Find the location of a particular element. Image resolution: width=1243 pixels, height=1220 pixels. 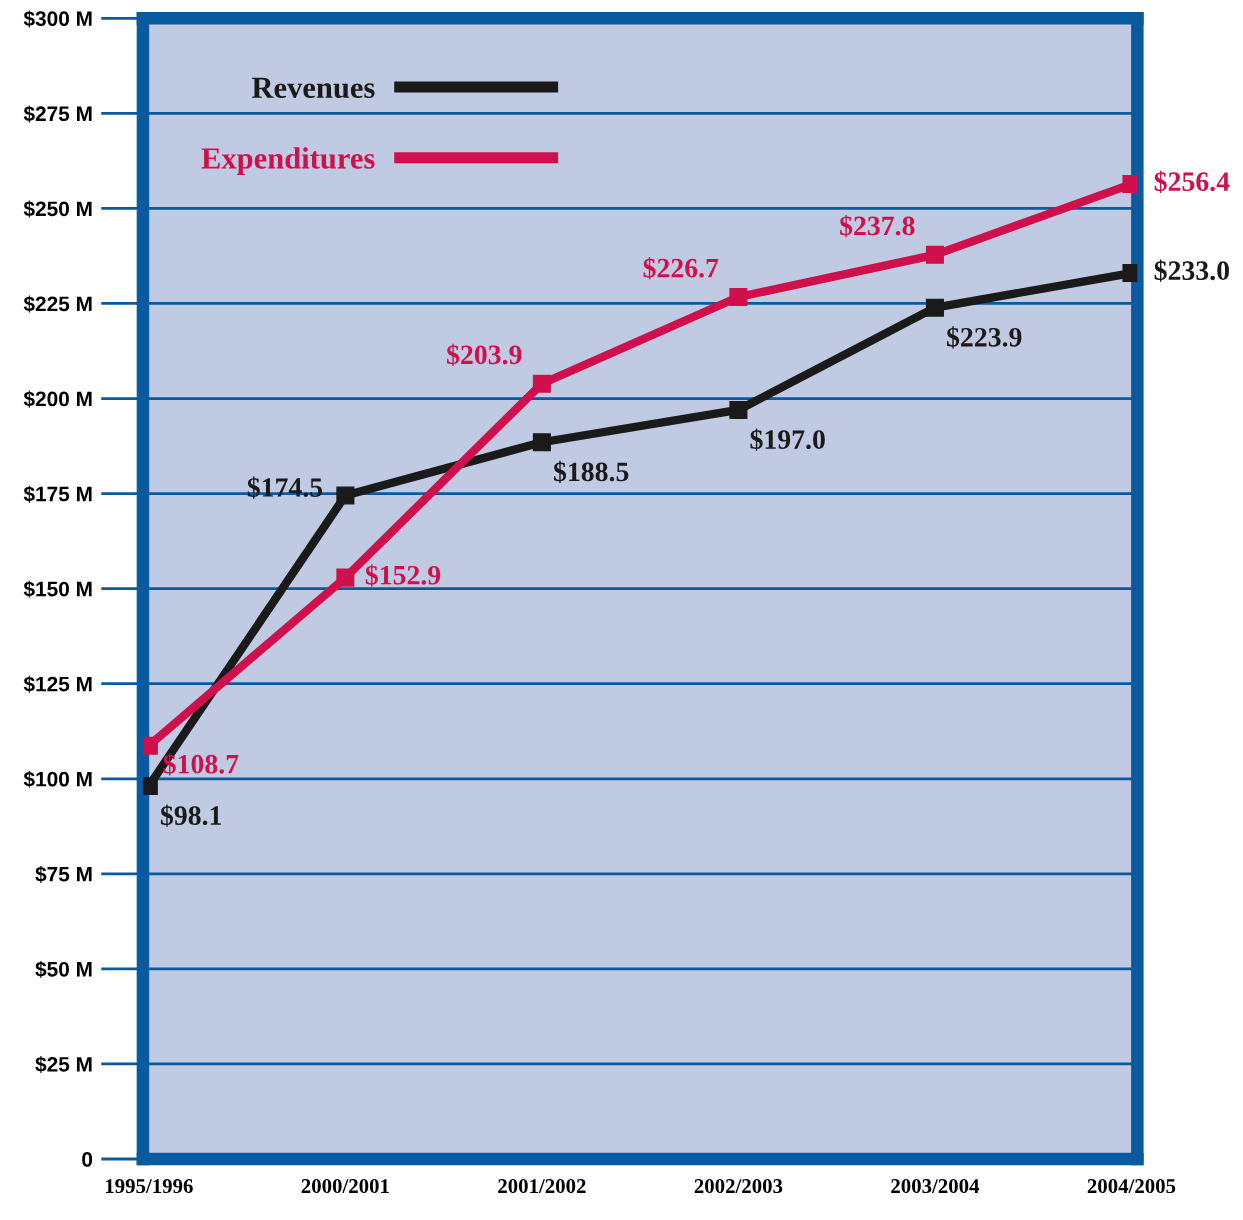

data-label: $233.0 is located at coordinates (1191, 270).